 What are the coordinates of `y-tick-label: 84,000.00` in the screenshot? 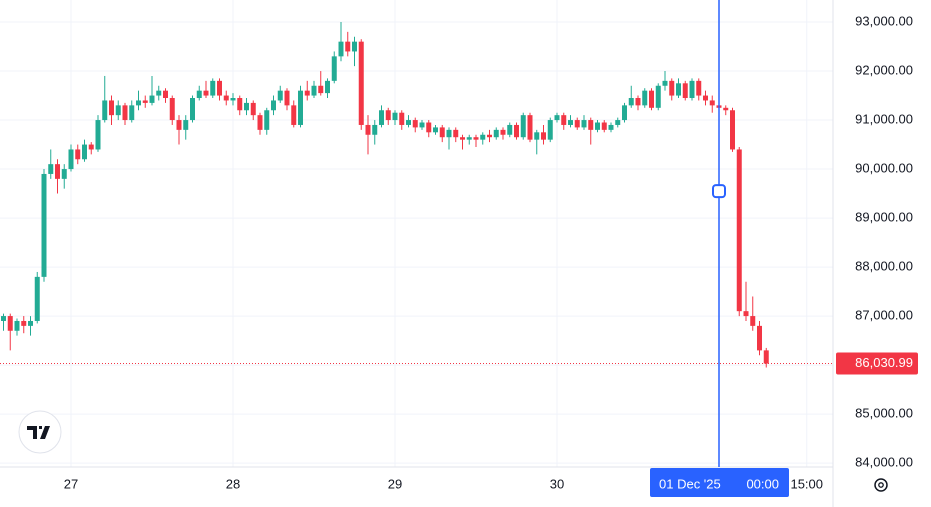 It's located at (884, 462).